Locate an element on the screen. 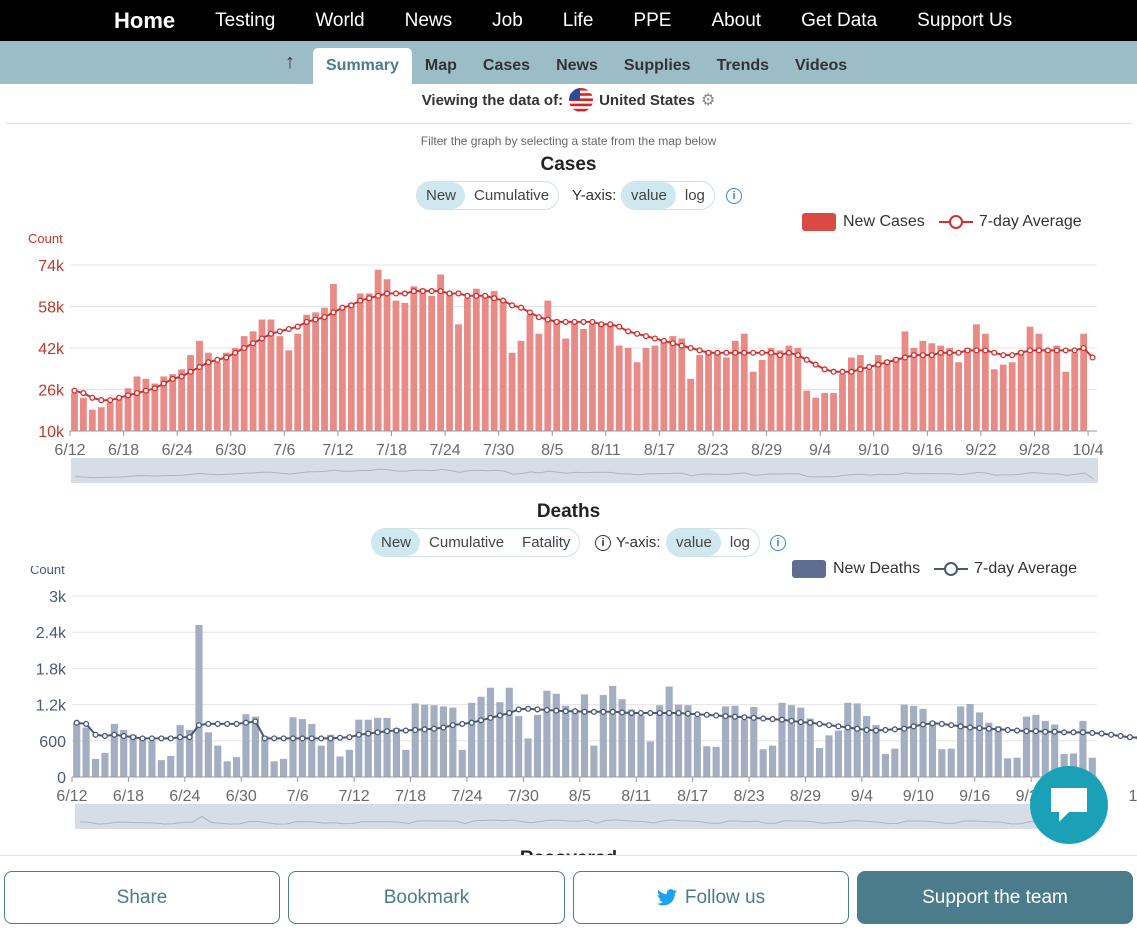 The height and width of the screenshot is (937, 1137). cases-new-option: New is located at coordinates (441, 195).